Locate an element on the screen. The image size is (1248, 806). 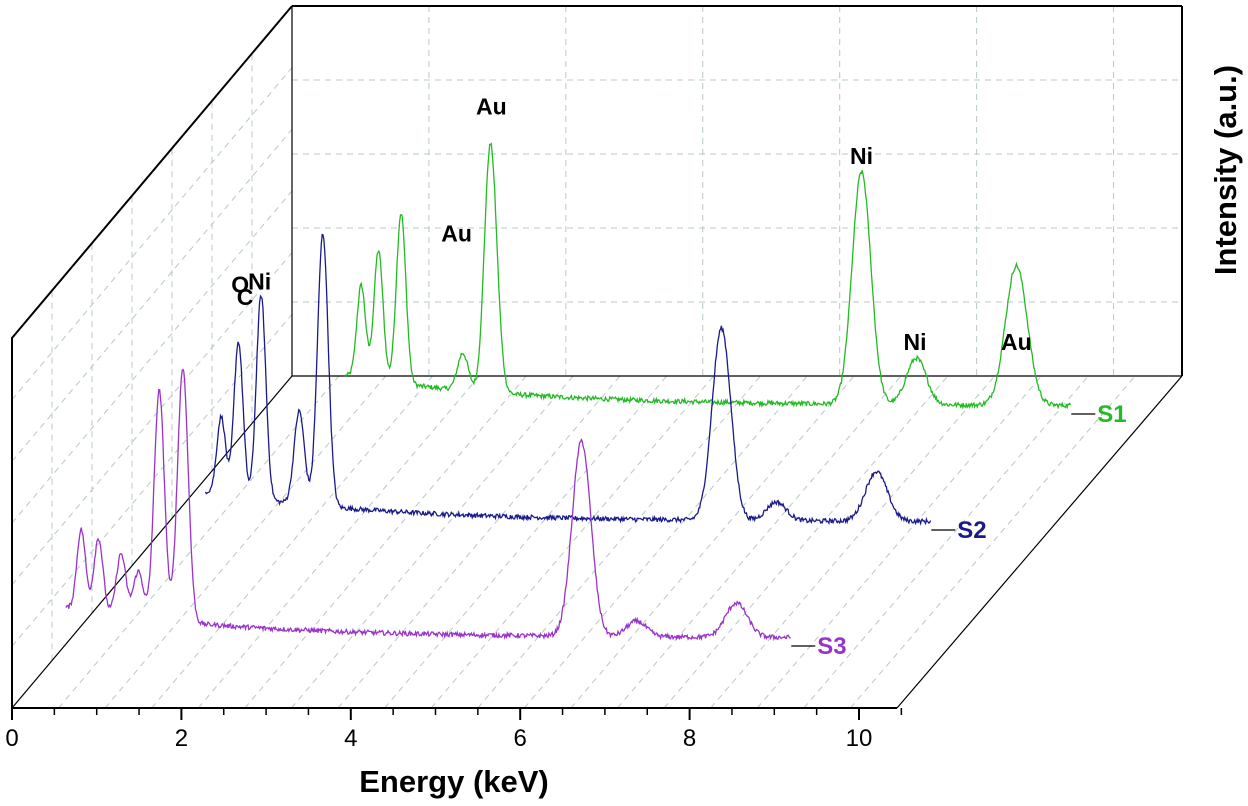
x-tick-label: 0 is located at coordinates (11, 738).